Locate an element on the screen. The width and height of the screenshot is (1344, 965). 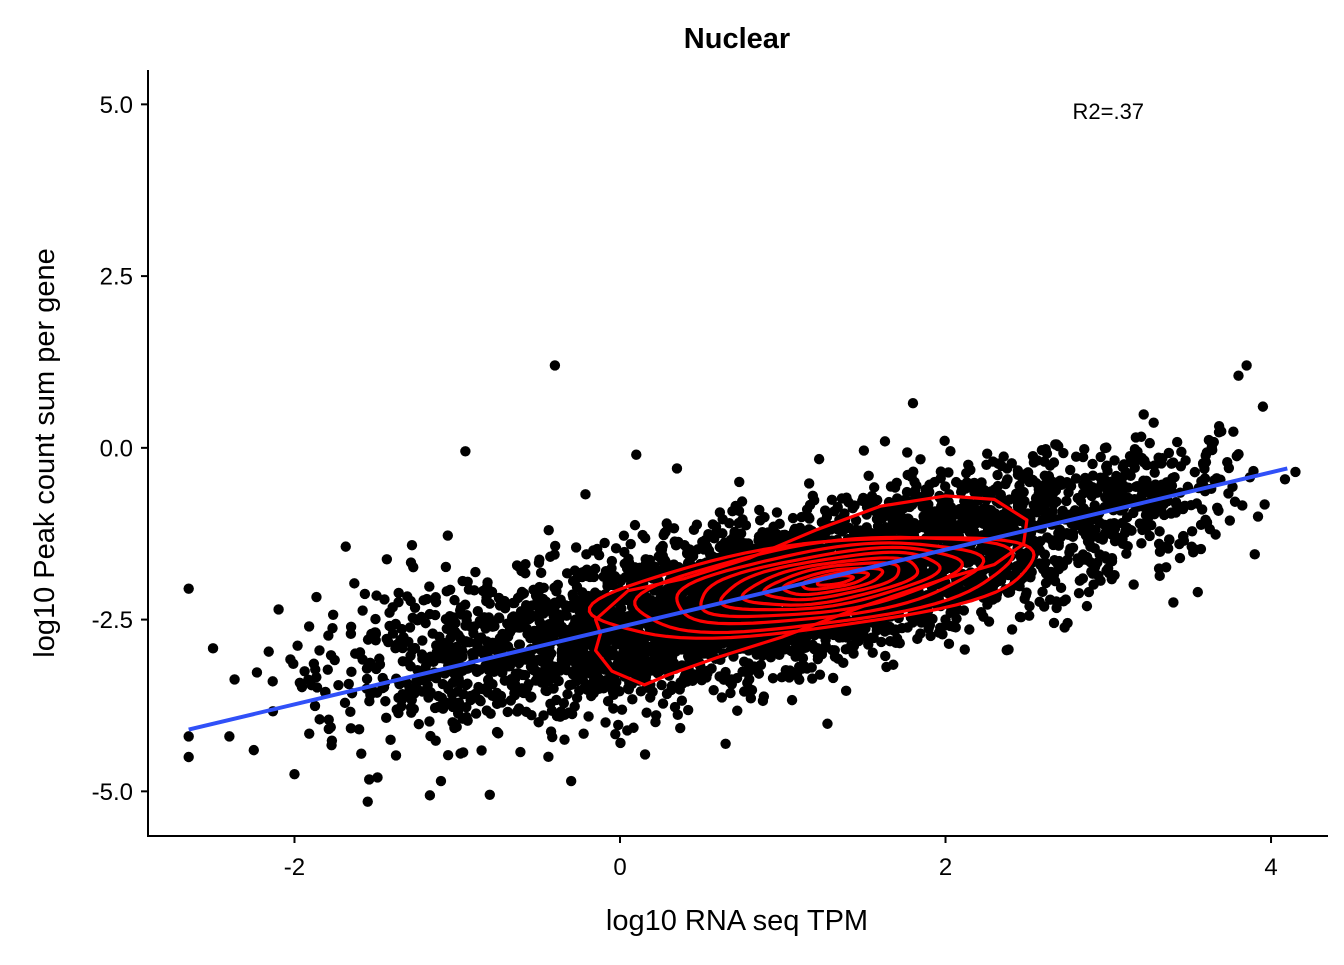
y-axis-title: log10 Peak count sum per gene is located at coordinates (45, 453).